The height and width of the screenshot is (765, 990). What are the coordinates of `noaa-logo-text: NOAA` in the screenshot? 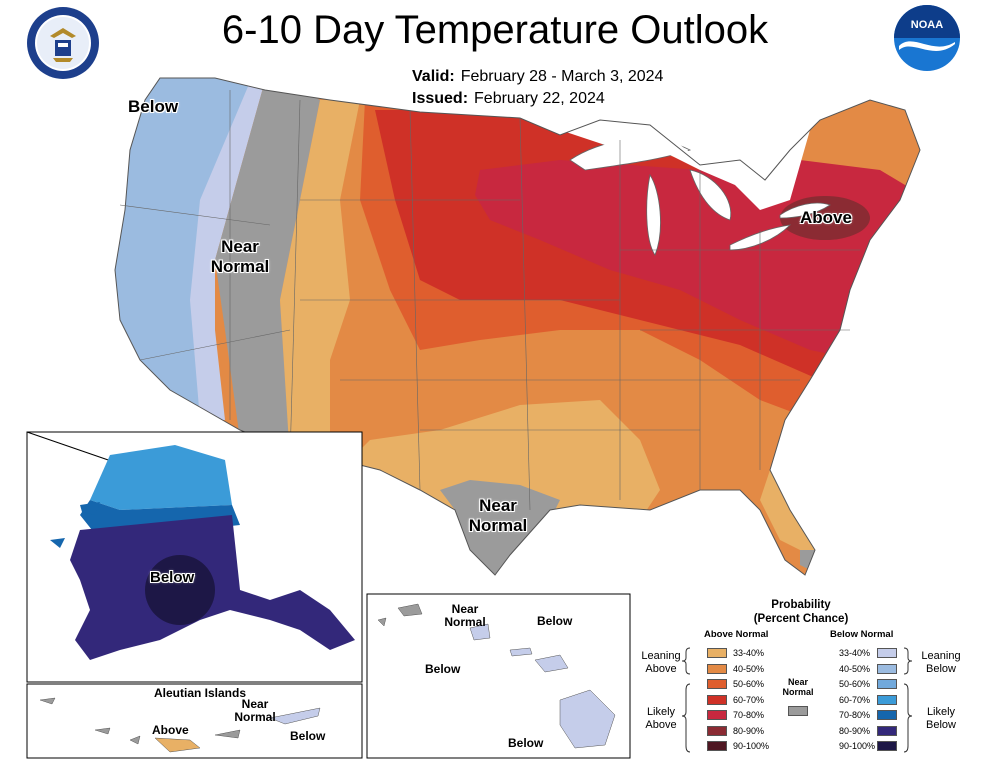 It's located at (927, 25).